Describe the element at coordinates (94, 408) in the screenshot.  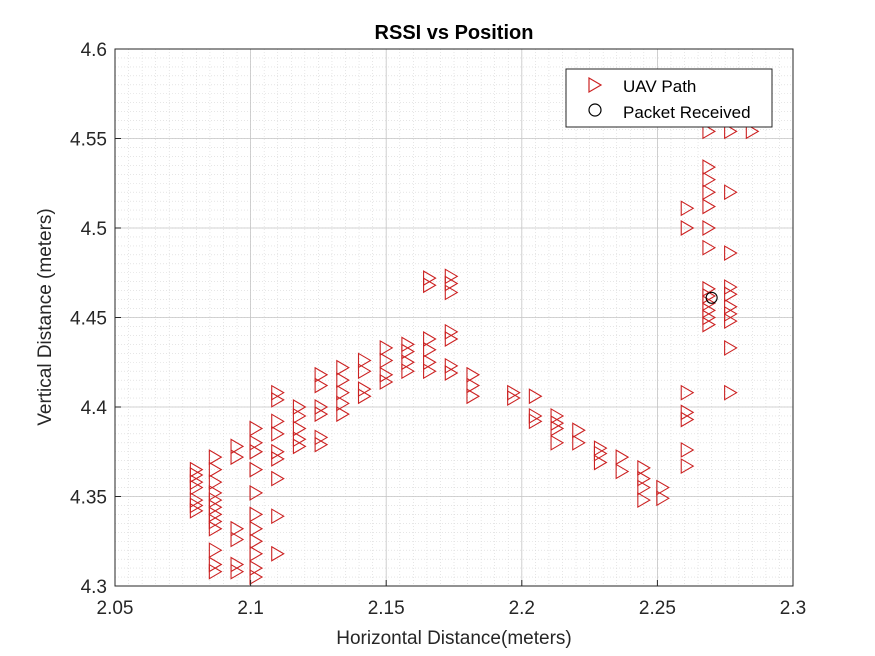
I see `y-tick-label: 4.4` at that location.